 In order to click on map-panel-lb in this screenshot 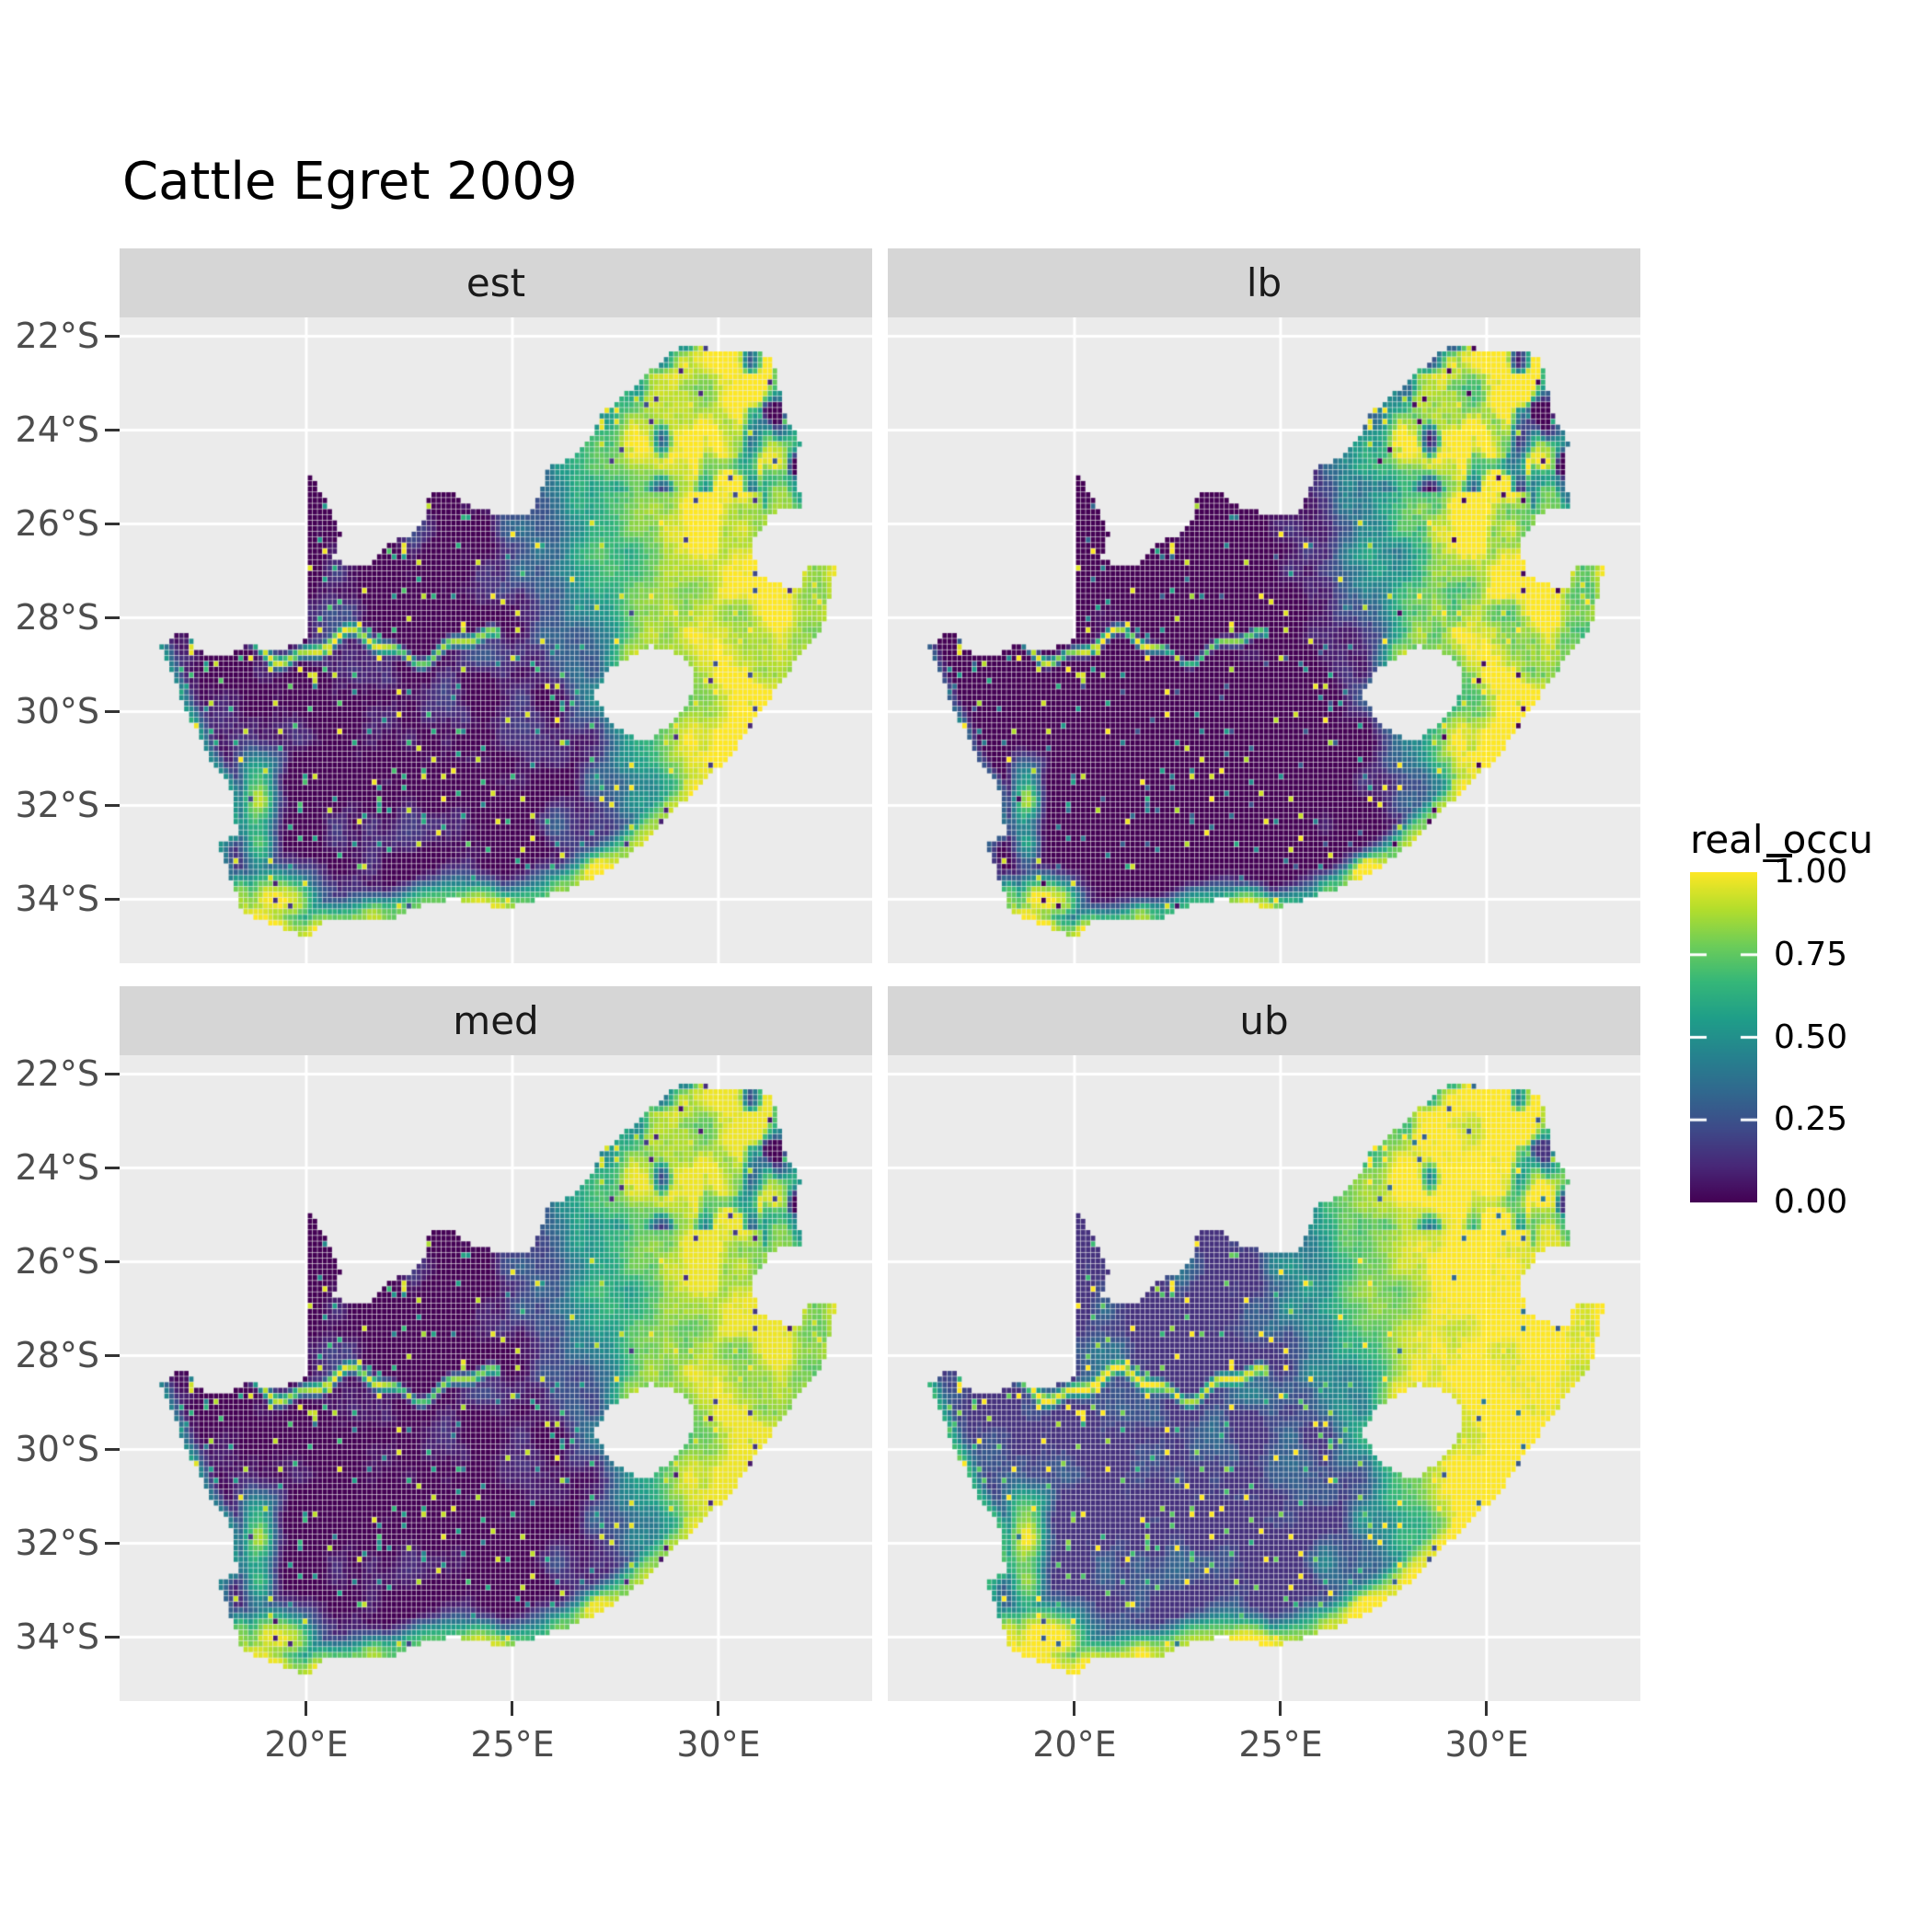, I will do `click(1264, 640)`.